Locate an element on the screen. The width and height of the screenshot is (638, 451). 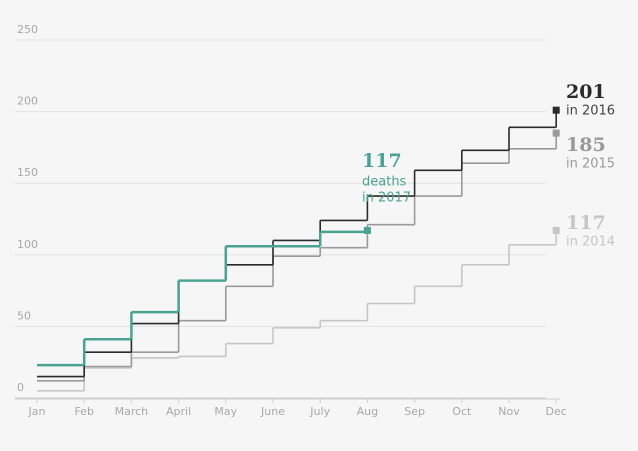
y-tick-label: 250 is located at coordinates (27, 29).